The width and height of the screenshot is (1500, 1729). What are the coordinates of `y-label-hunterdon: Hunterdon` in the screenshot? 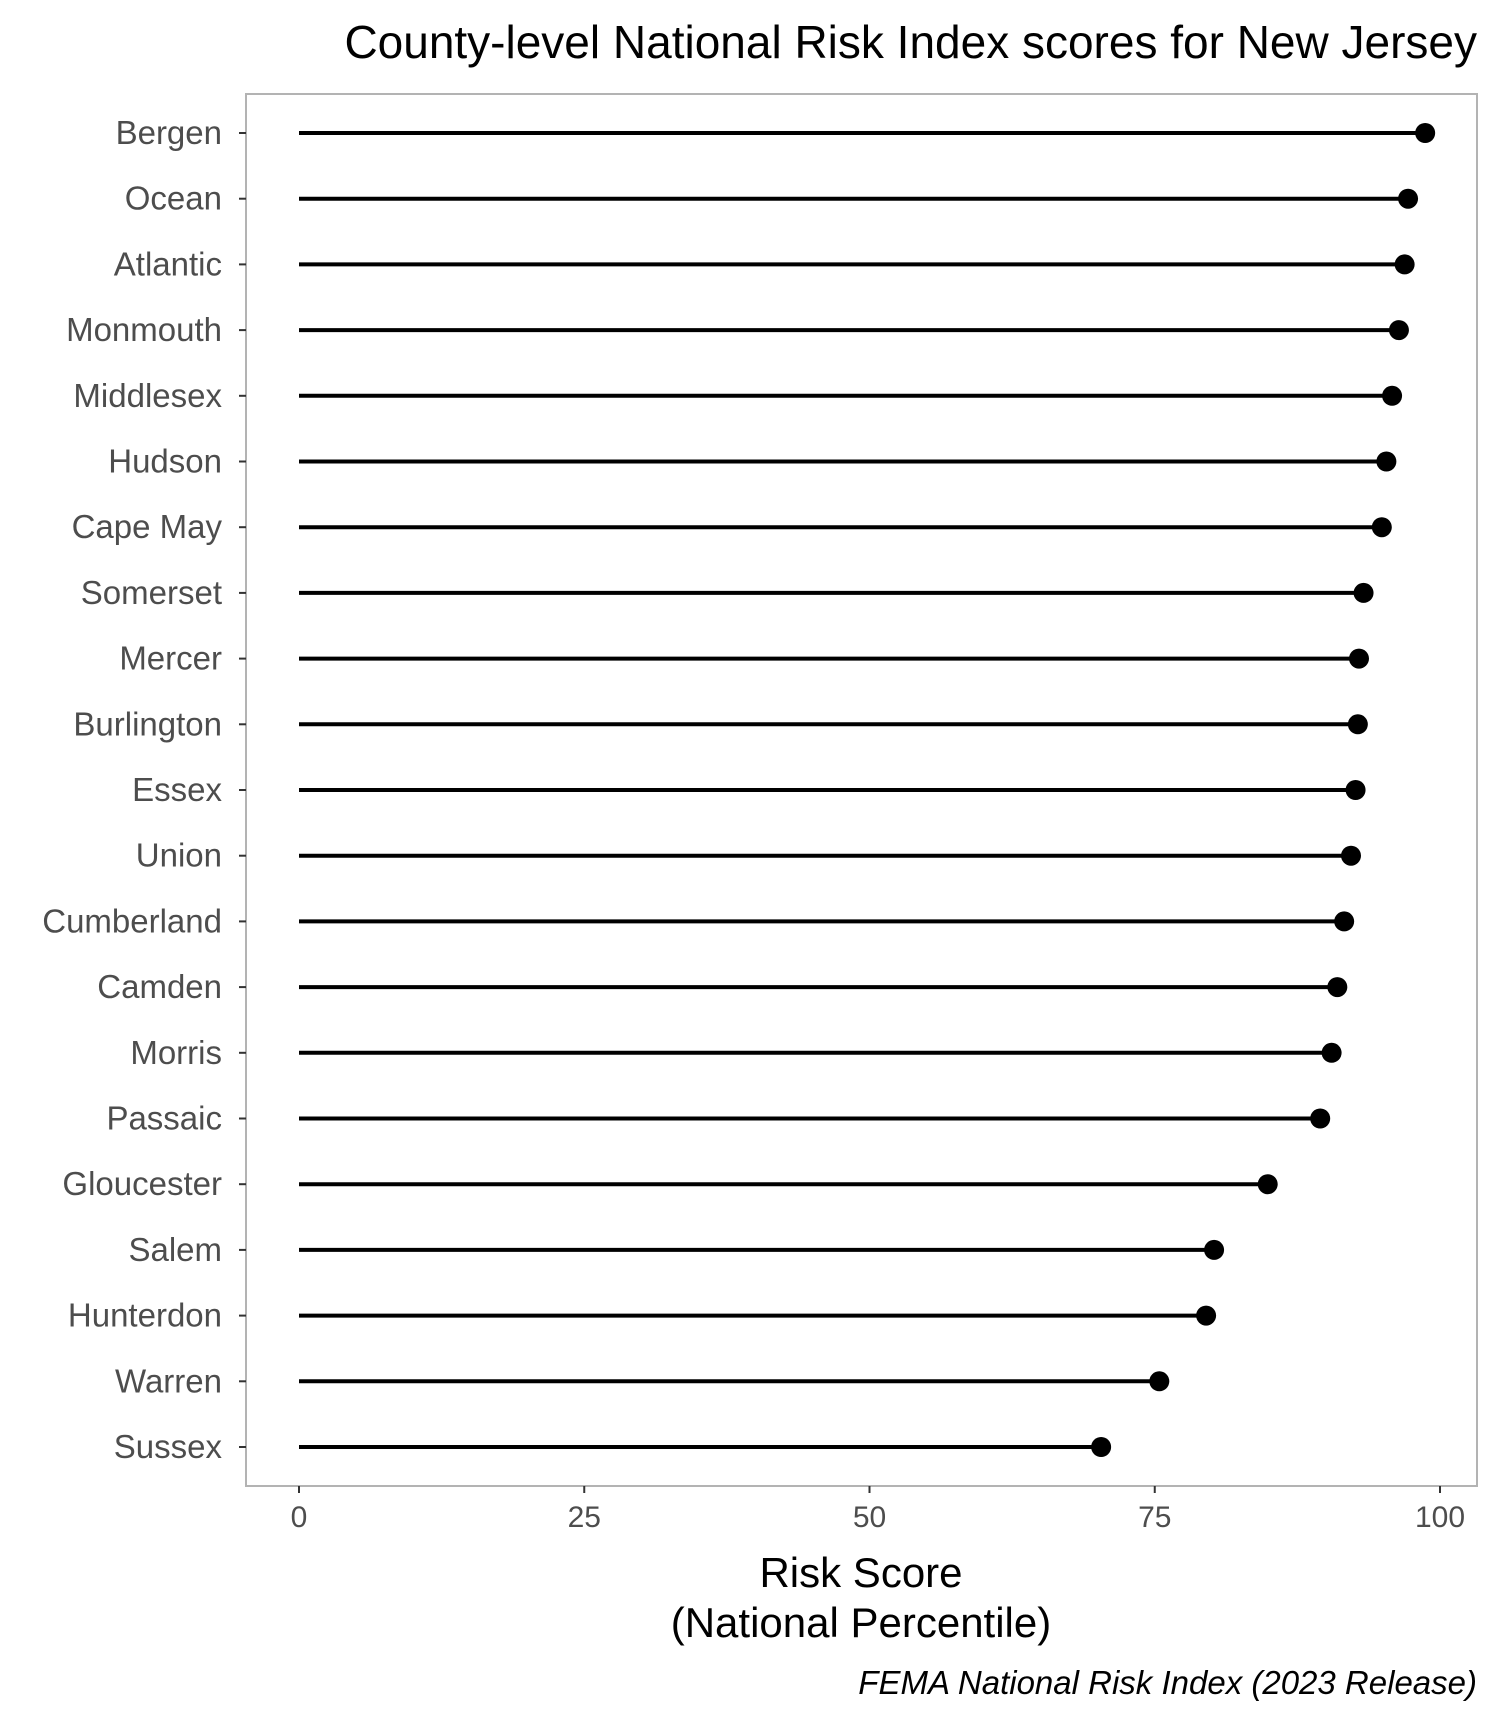 It's located at (145, 1315).